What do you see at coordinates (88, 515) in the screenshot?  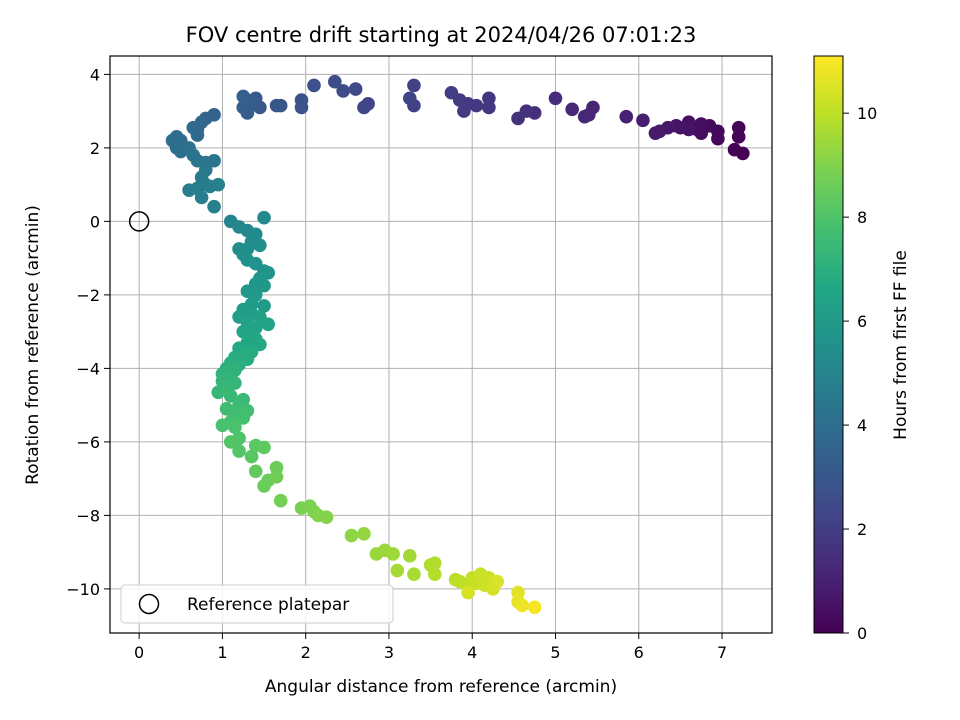 I see `y-tick-label: −8` at bounding box center [88, 515].